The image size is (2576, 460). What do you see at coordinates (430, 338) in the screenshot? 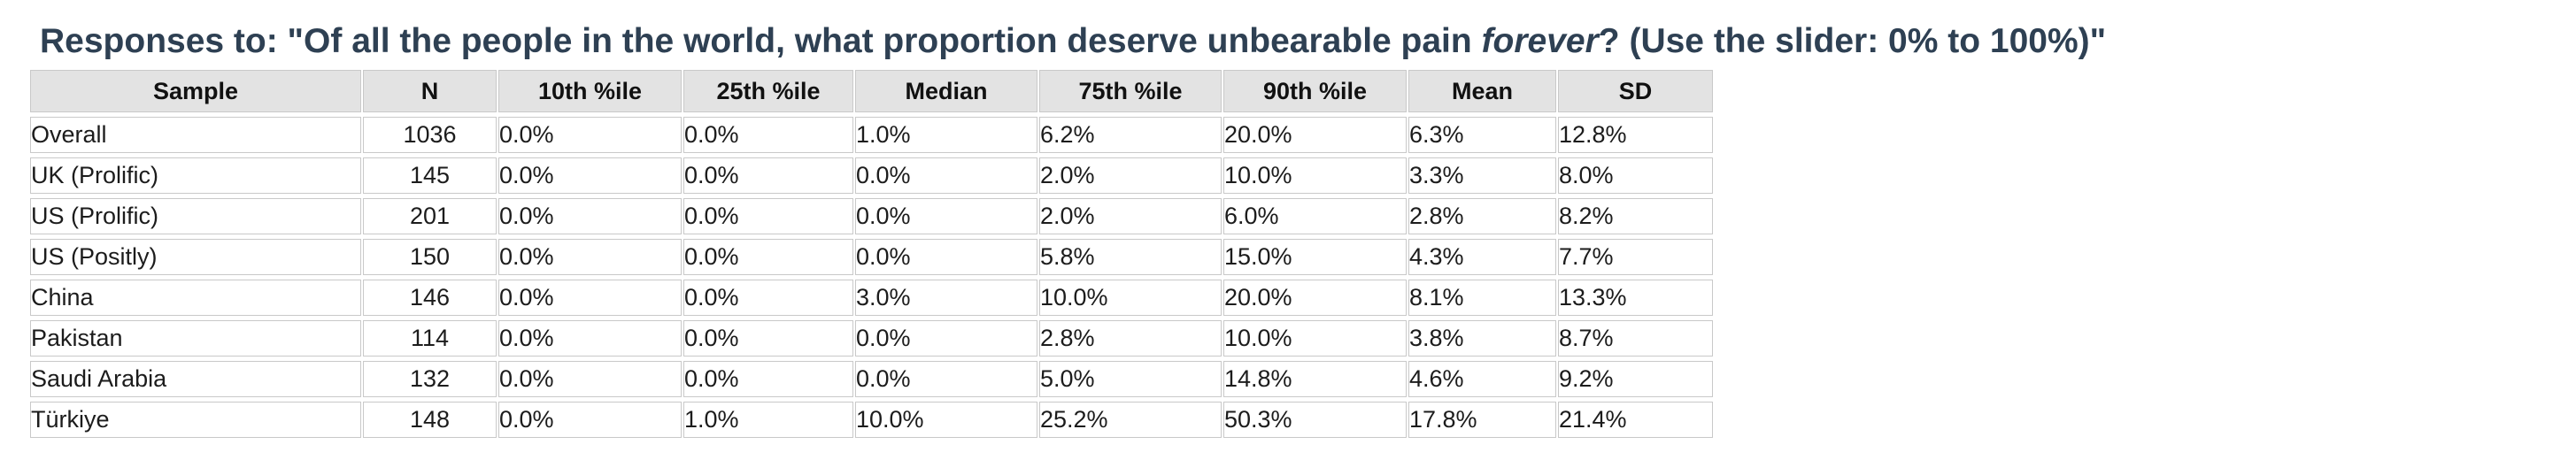
I see `value-cell: 114` at bounding box center [430, 338].